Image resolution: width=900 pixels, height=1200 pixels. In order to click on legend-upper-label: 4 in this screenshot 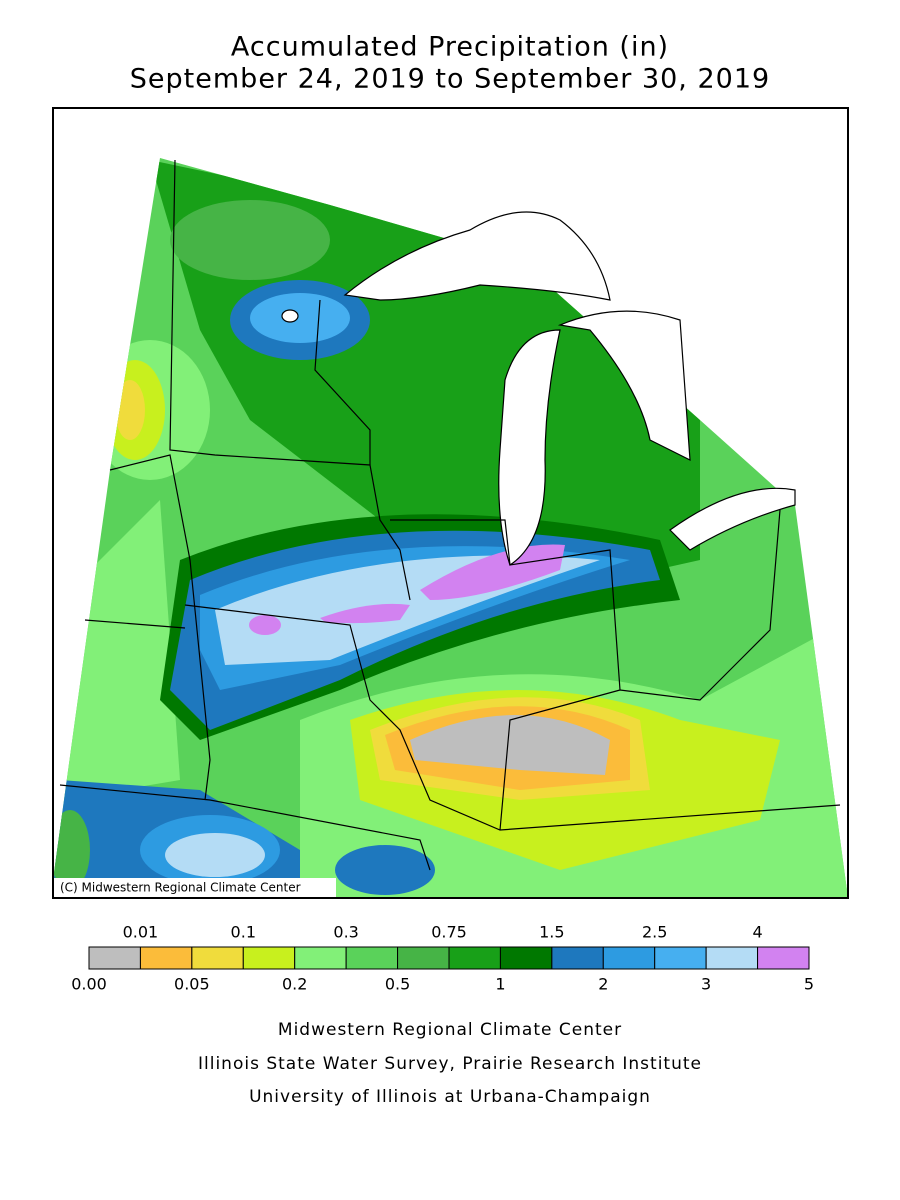, I will do `click(757, 932)`.